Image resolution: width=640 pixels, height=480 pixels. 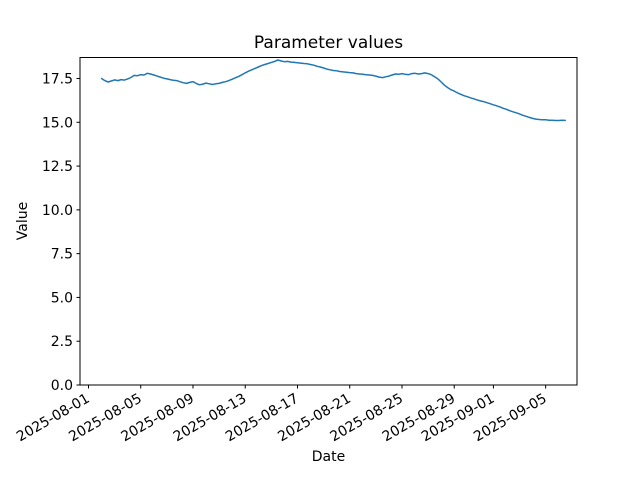 What do you see at coordinates (333, 90) in the screenshot?
I see `series-line` at bounding box center [333, 90].